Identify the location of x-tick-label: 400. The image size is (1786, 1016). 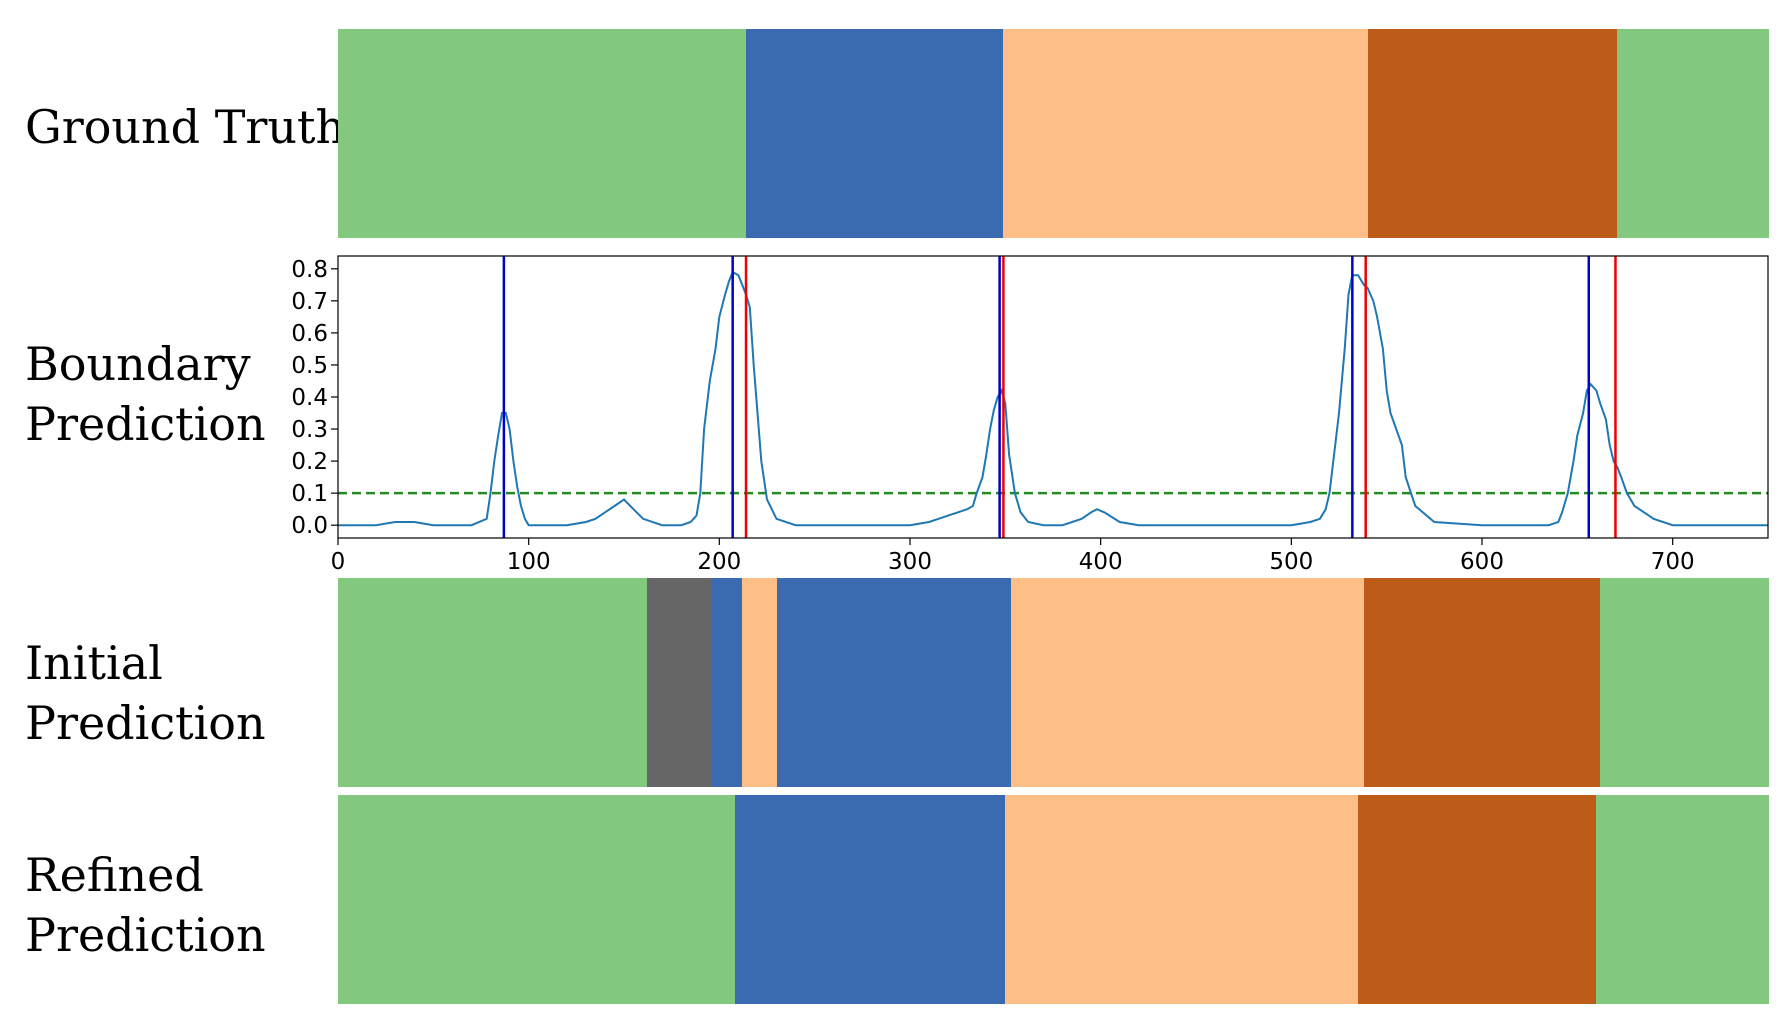
(1101, 562).